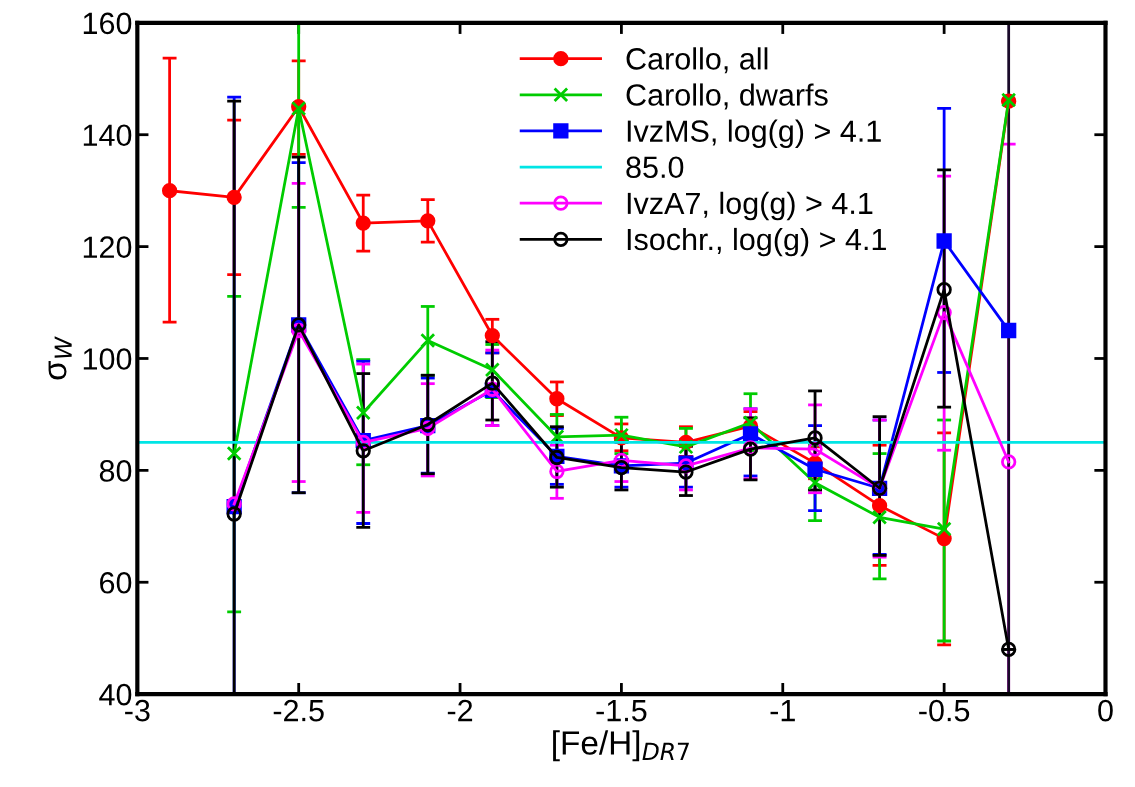 This screenshot has width=1135, height=787. What do you see at coordinates (754, 133) in the screenshot?
I see `legend-label: IvzMS, log(g) > 4.1` at bounding box center [754, 133].